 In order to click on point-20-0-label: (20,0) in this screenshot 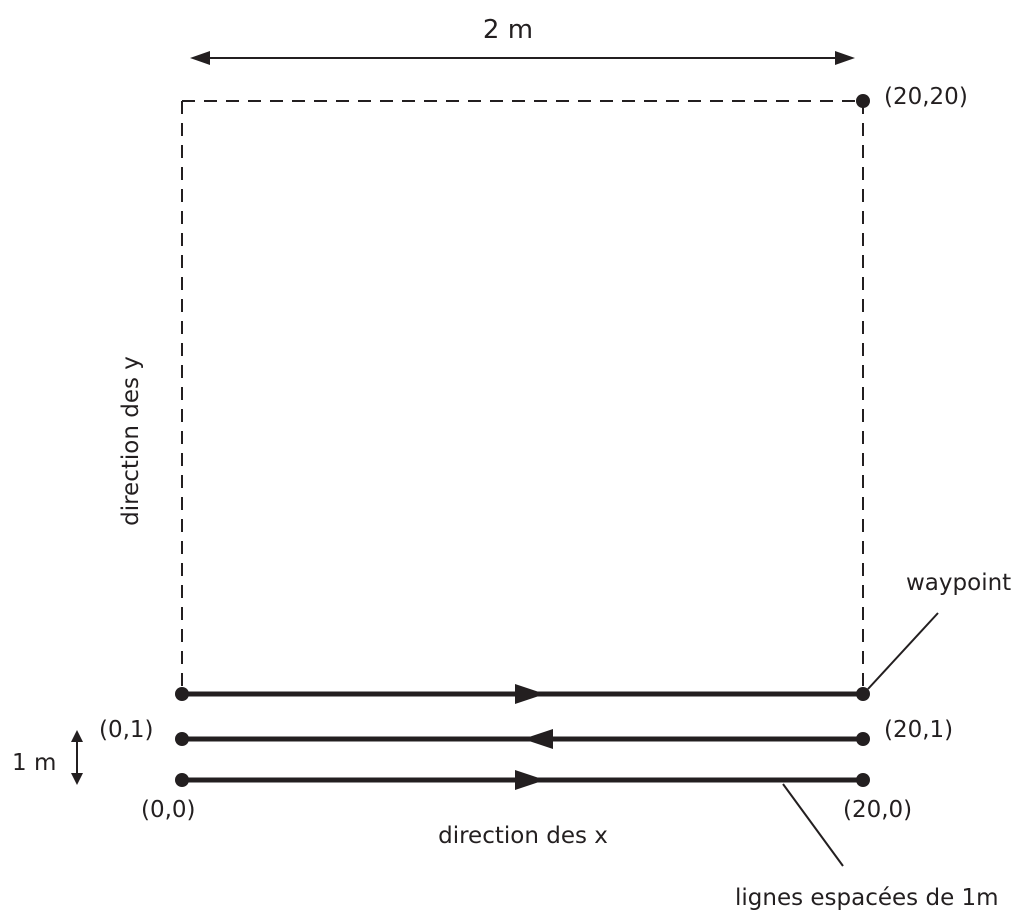, I will do `click(877, 810)`.